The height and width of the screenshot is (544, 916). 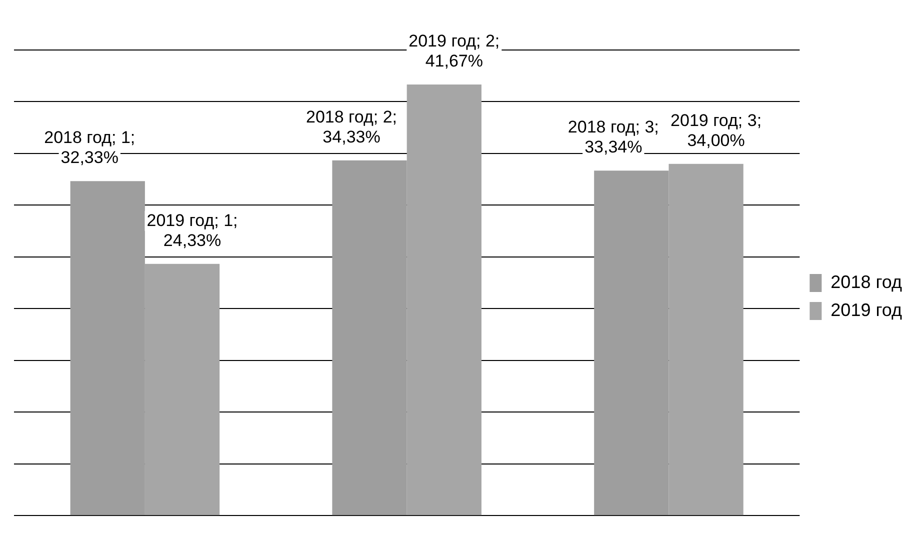 I want to click on data-label: 2018 год; 1; 32,33%, so click(x=90, y=148).